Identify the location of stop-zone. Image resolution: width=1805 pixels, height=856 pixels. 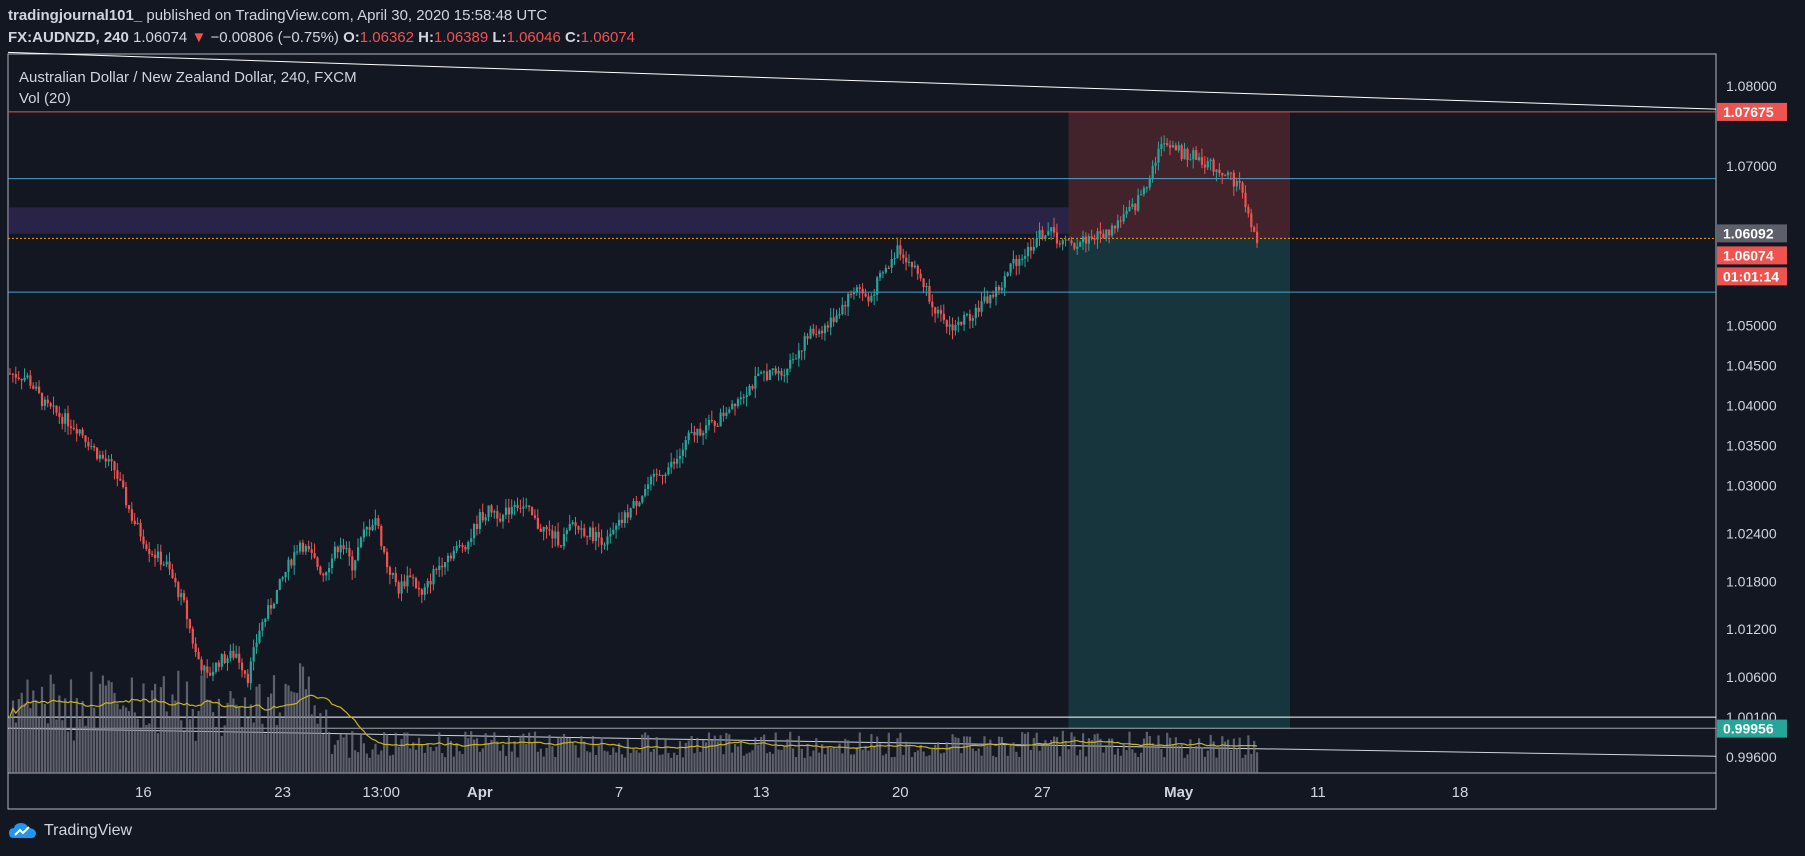
(1179, 175).